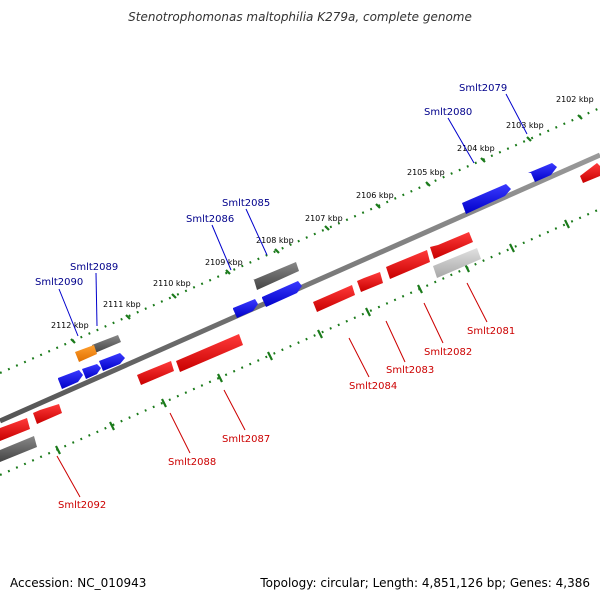 The width and height of the screenshot is (600, 600). What do you see at coordinates (575, 99) in the screenshot?
I see `ruler-label: 2102 kbp` at bounding box center [575, 99].